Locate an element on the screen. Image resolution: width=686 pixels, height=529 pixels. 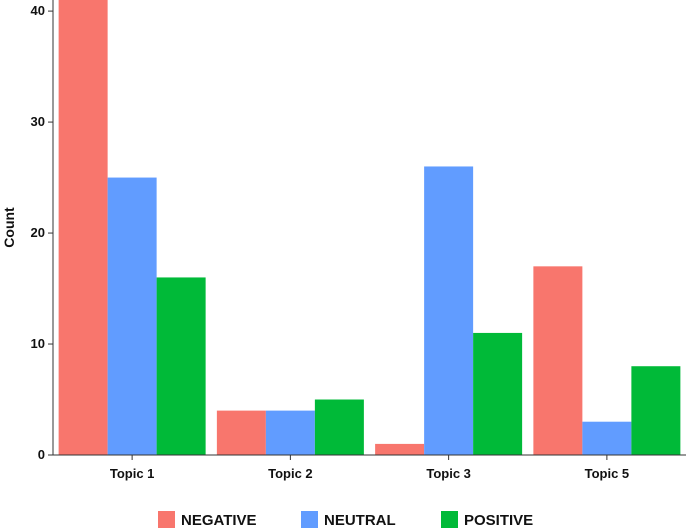
legend-label-neutral: NEUTRAL is located at coordinates (360, 520).